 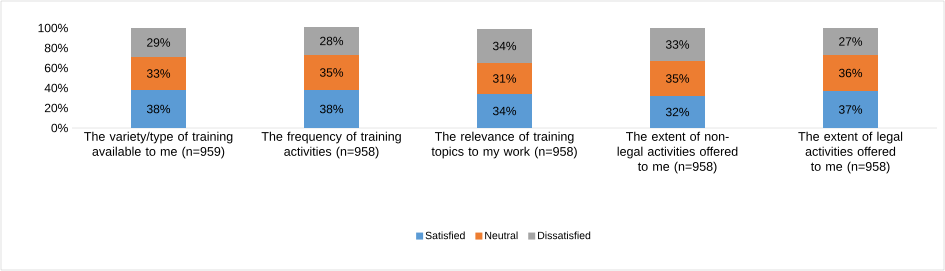 What do you see at coordinates (331, 145) in the screenshot?
I see `x-tick-label: The frequency of training activities (n=958)` at bounding box center [331, 145].